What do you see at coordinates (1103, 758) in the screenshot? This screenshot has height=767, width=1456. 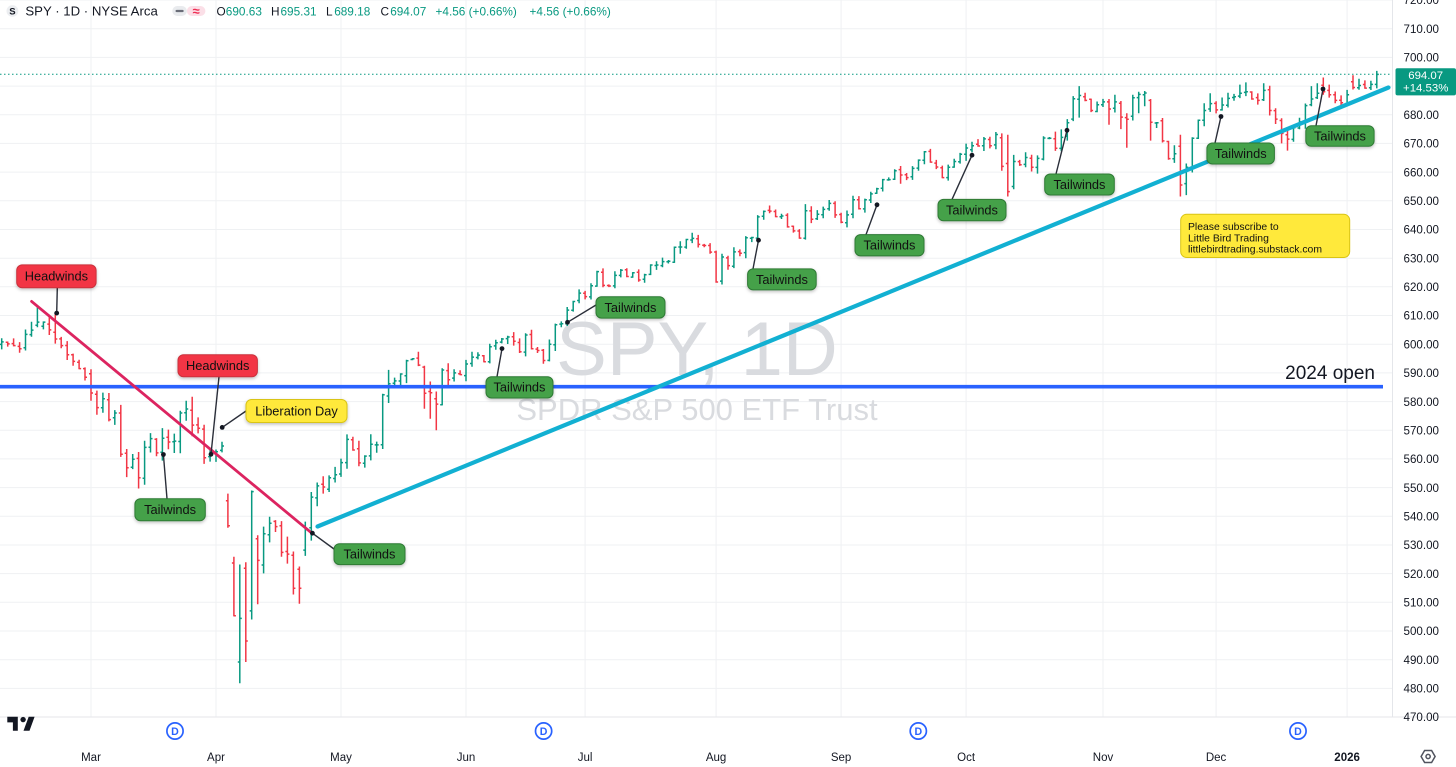 I see `svg-text: Nov` at bounding box center [1103, 758].